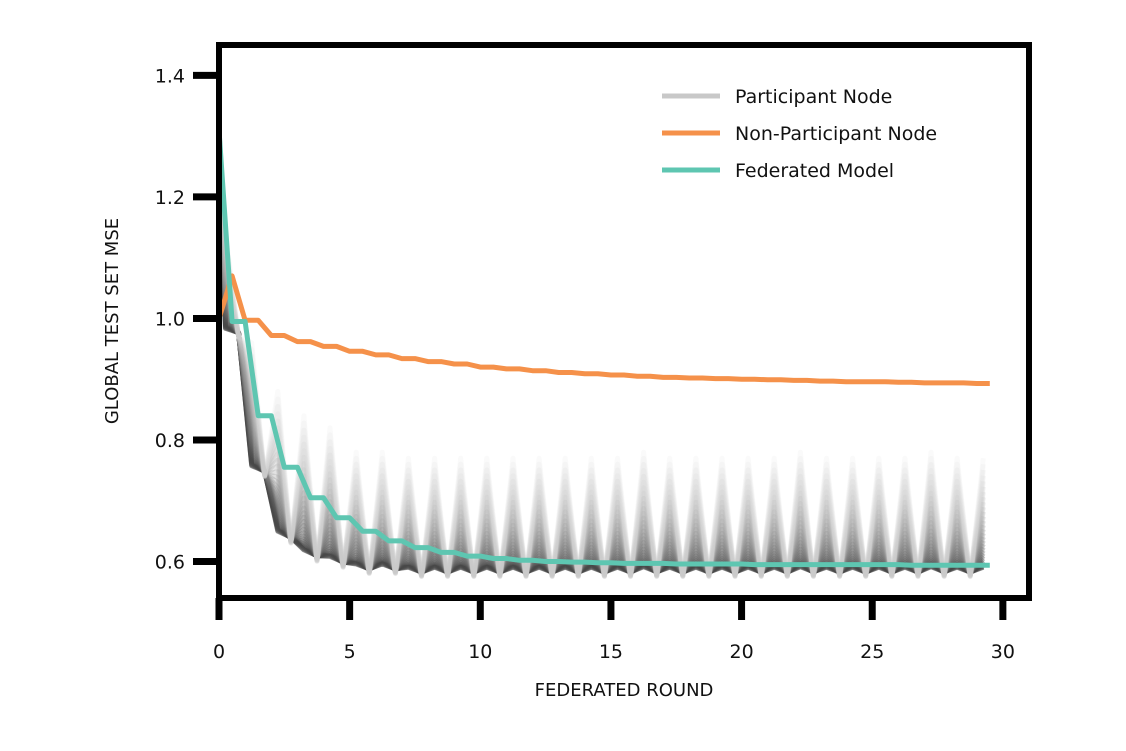  Describe the element at coordinates (187, 319) in the screenshot. I see `y-axis-ticks: 0.6 0.8 1.0 1.2 1.4` at that location.